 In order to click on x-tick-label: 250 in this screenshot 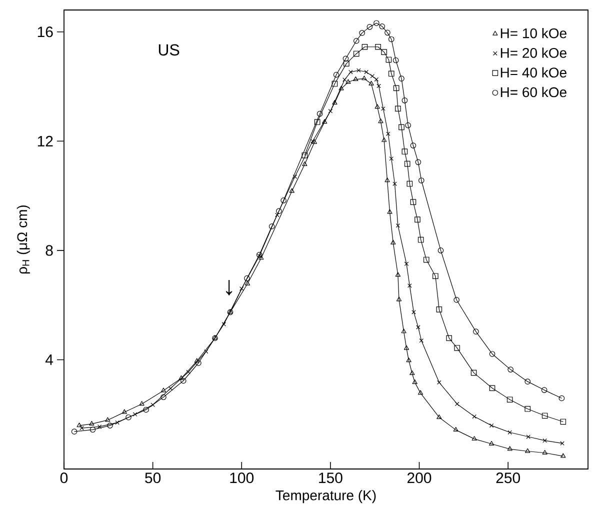, I will do `click(508, 478)`.